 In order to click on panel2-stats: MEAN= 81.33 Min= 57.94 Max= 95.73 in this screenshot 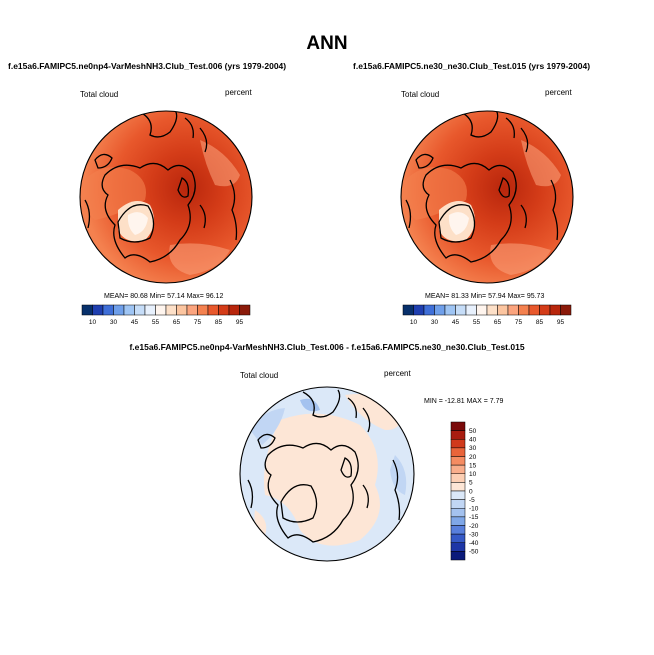, I will do `click(484, 296)`.